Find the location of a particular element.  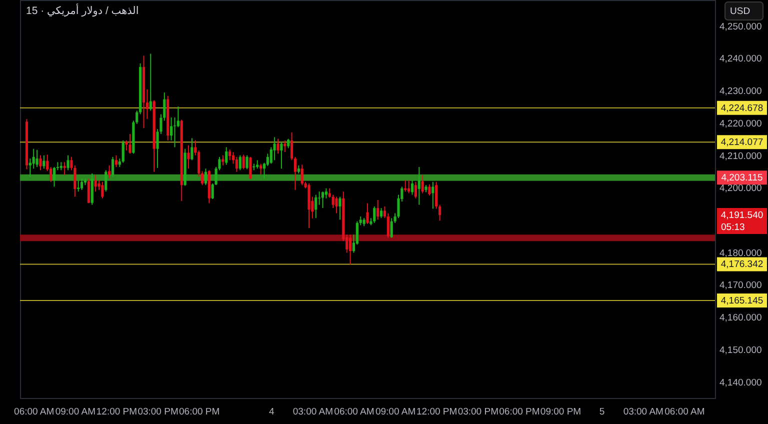

x-tick-label: 4 is located at coordinates (271, 412).